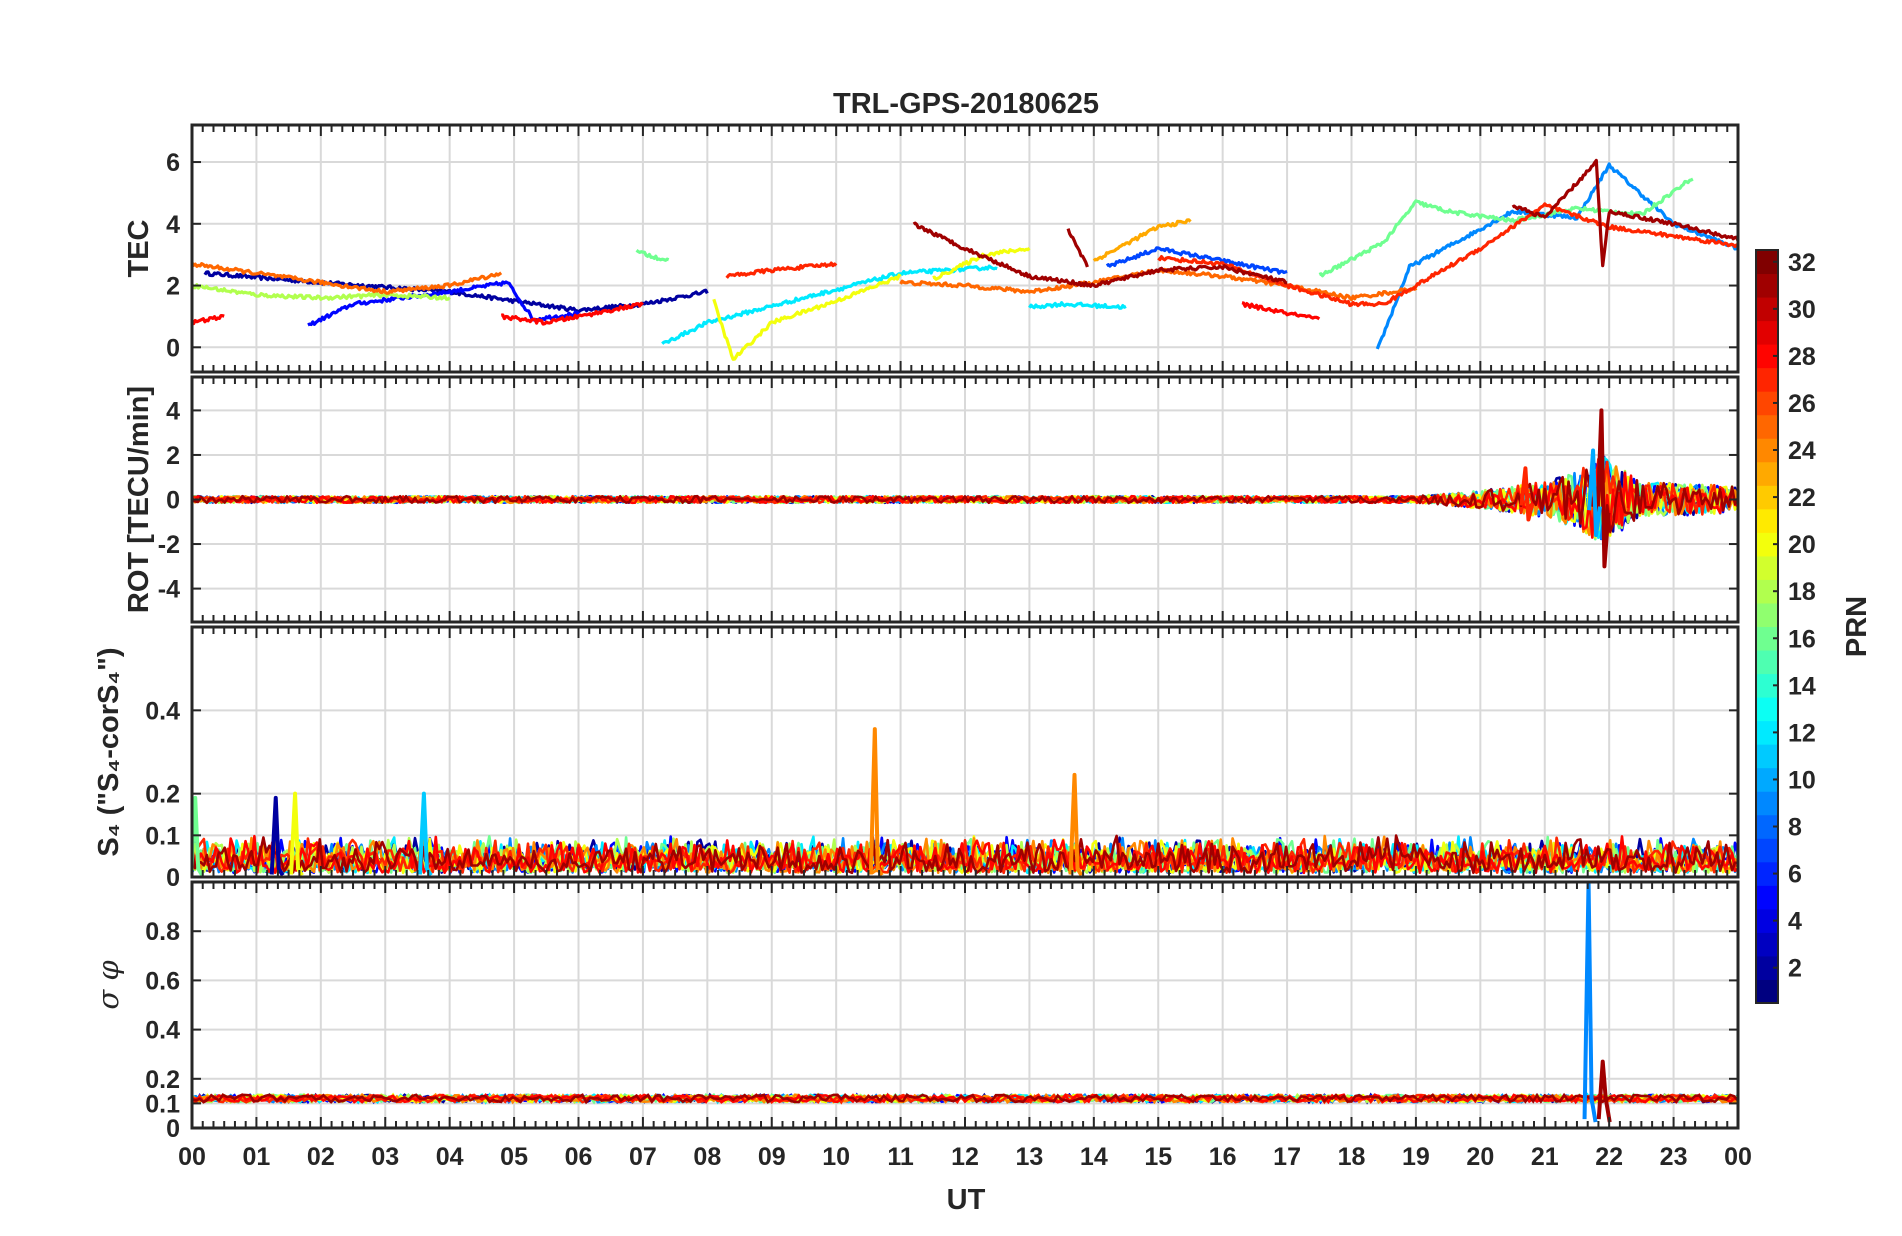 Image resolution: width=1902 pixels, height=1236 pixels. I want to click on colorbar-tick-label: 6, so click(1795, 875).